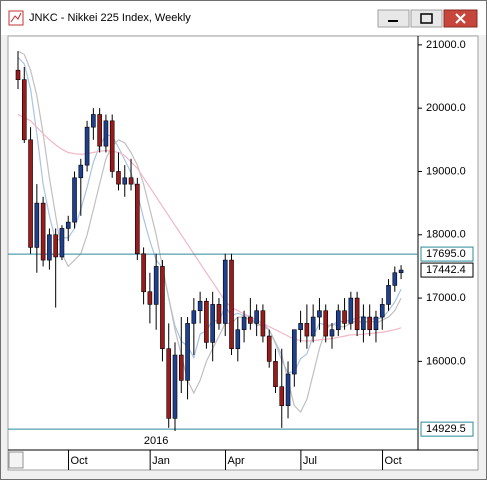 Image resolution: width=487 pixels, height=480 pixels. Describe the element at coordinates (393, 18) in the screenshot. I see `minimize-button` at that location.